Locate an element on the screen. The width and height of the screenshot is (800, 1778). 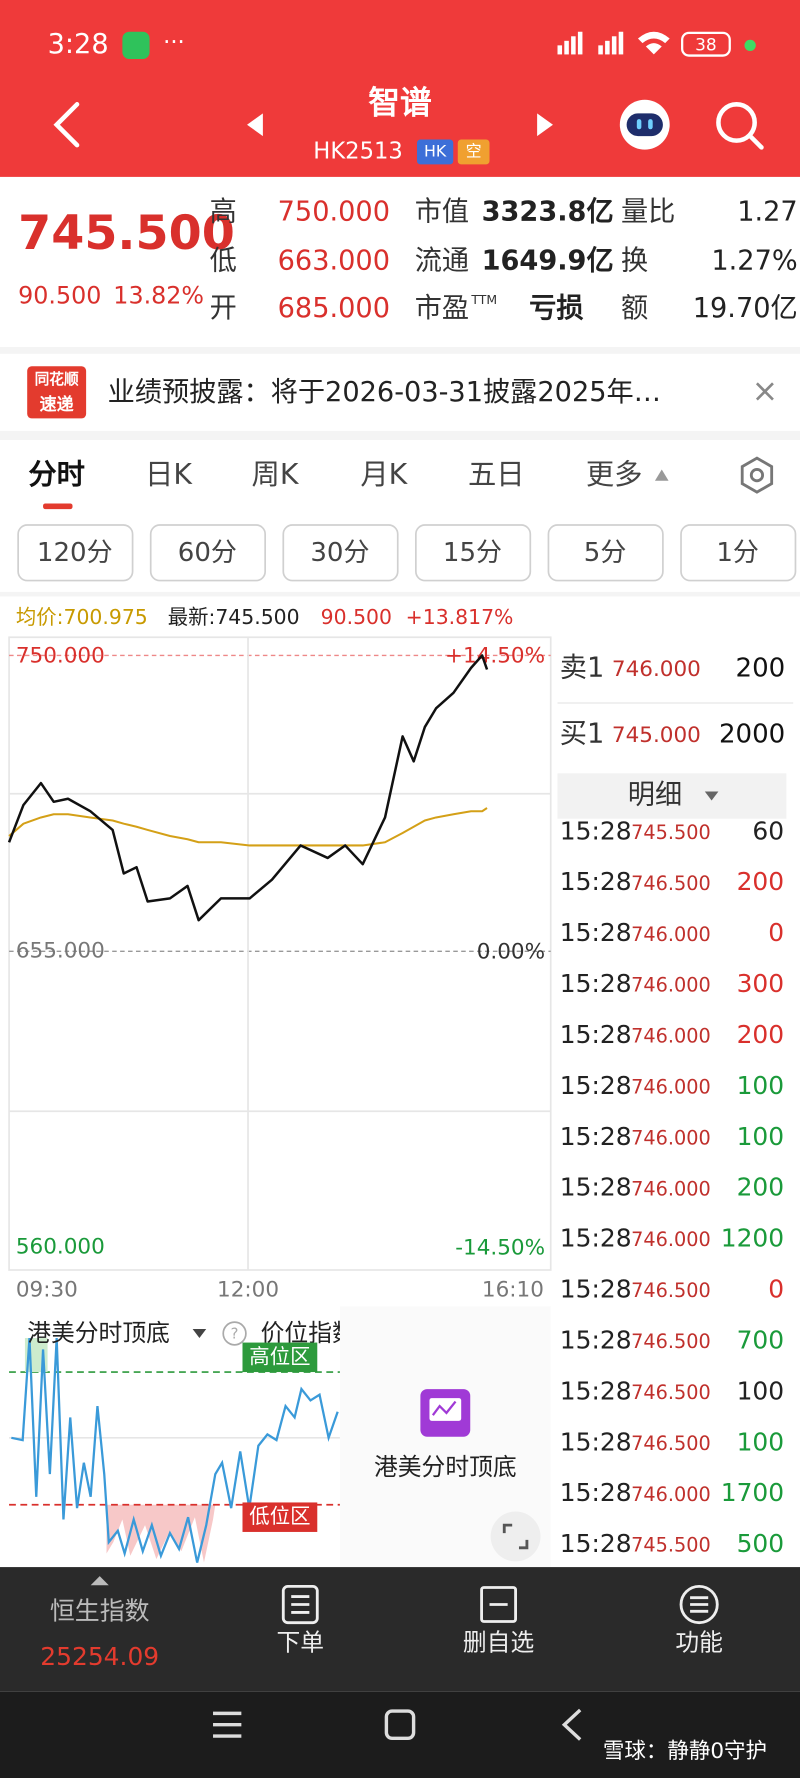
tab: 日K is located at coordinates (169, 474).